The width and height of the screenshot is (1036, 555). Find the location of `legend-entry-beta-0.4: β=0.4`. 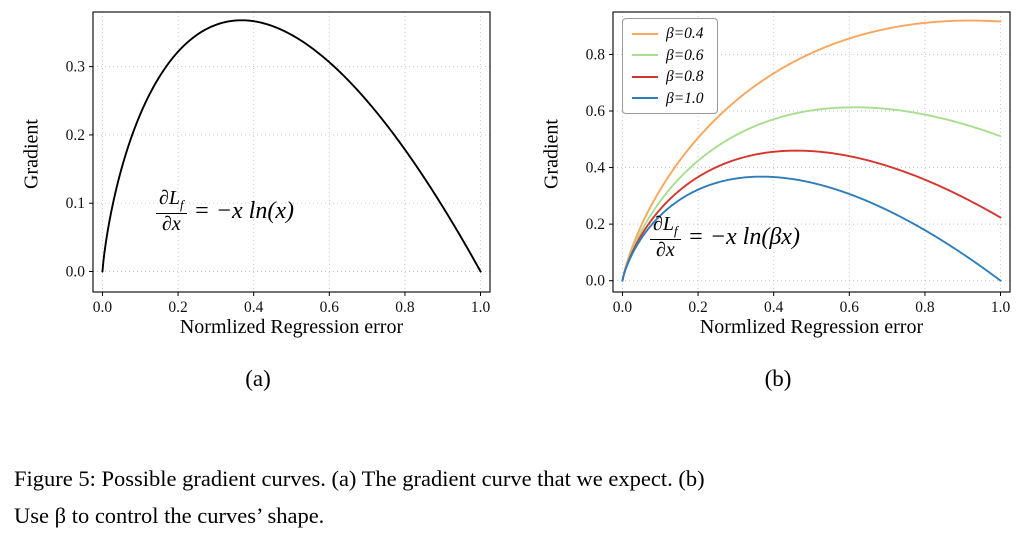

legend-entry-beta-0.4: β=0.4 is located at coordinates (668, 34).